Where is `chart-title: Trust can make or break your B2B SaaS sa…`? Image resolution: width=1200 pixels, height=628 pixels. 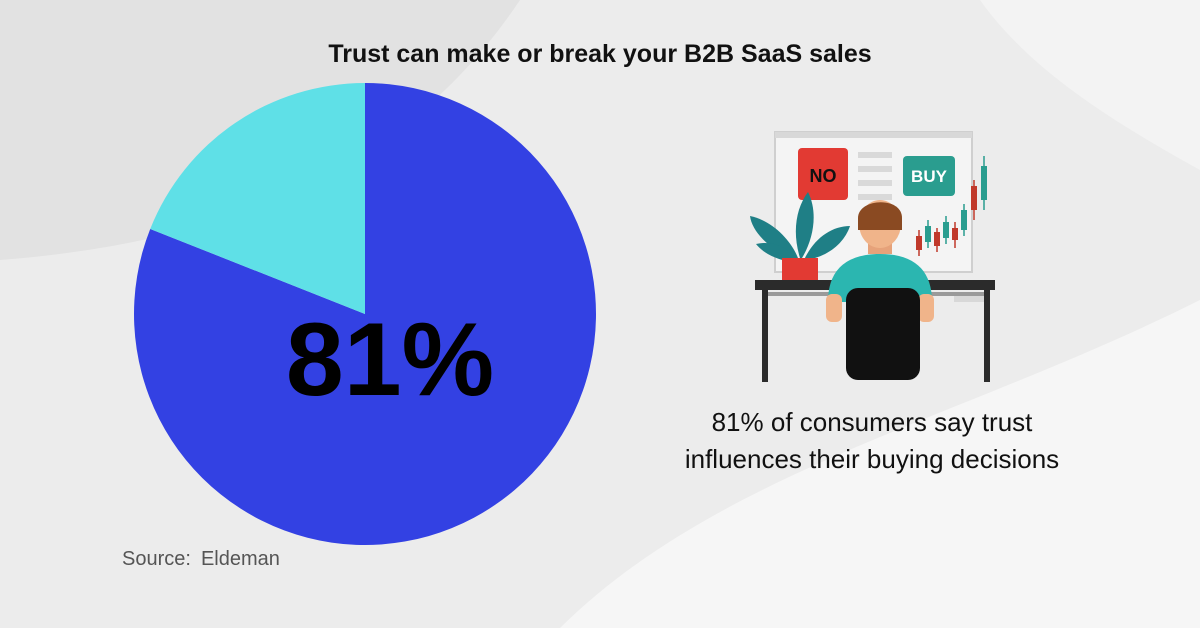
chart-title: Trust can make or break your B2B SaaS sa… is located at coordinates (600, 54).